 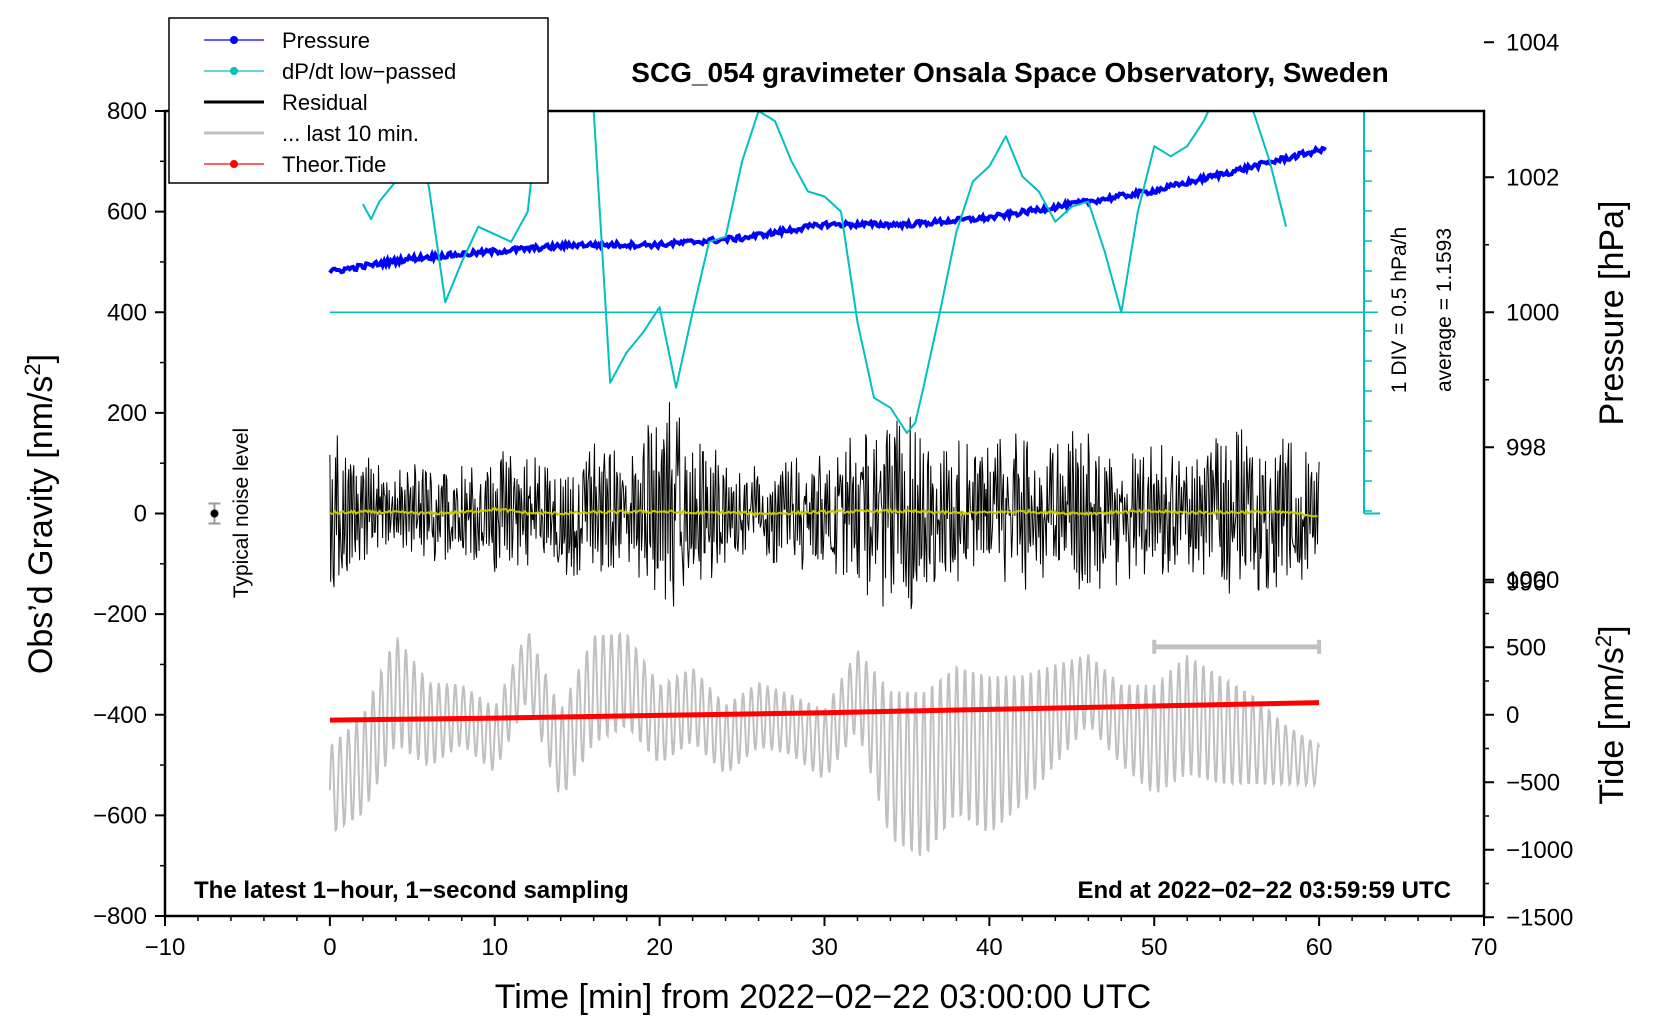 I want to click on legend-item: Theor.Tide, so click(x=295, y=164).